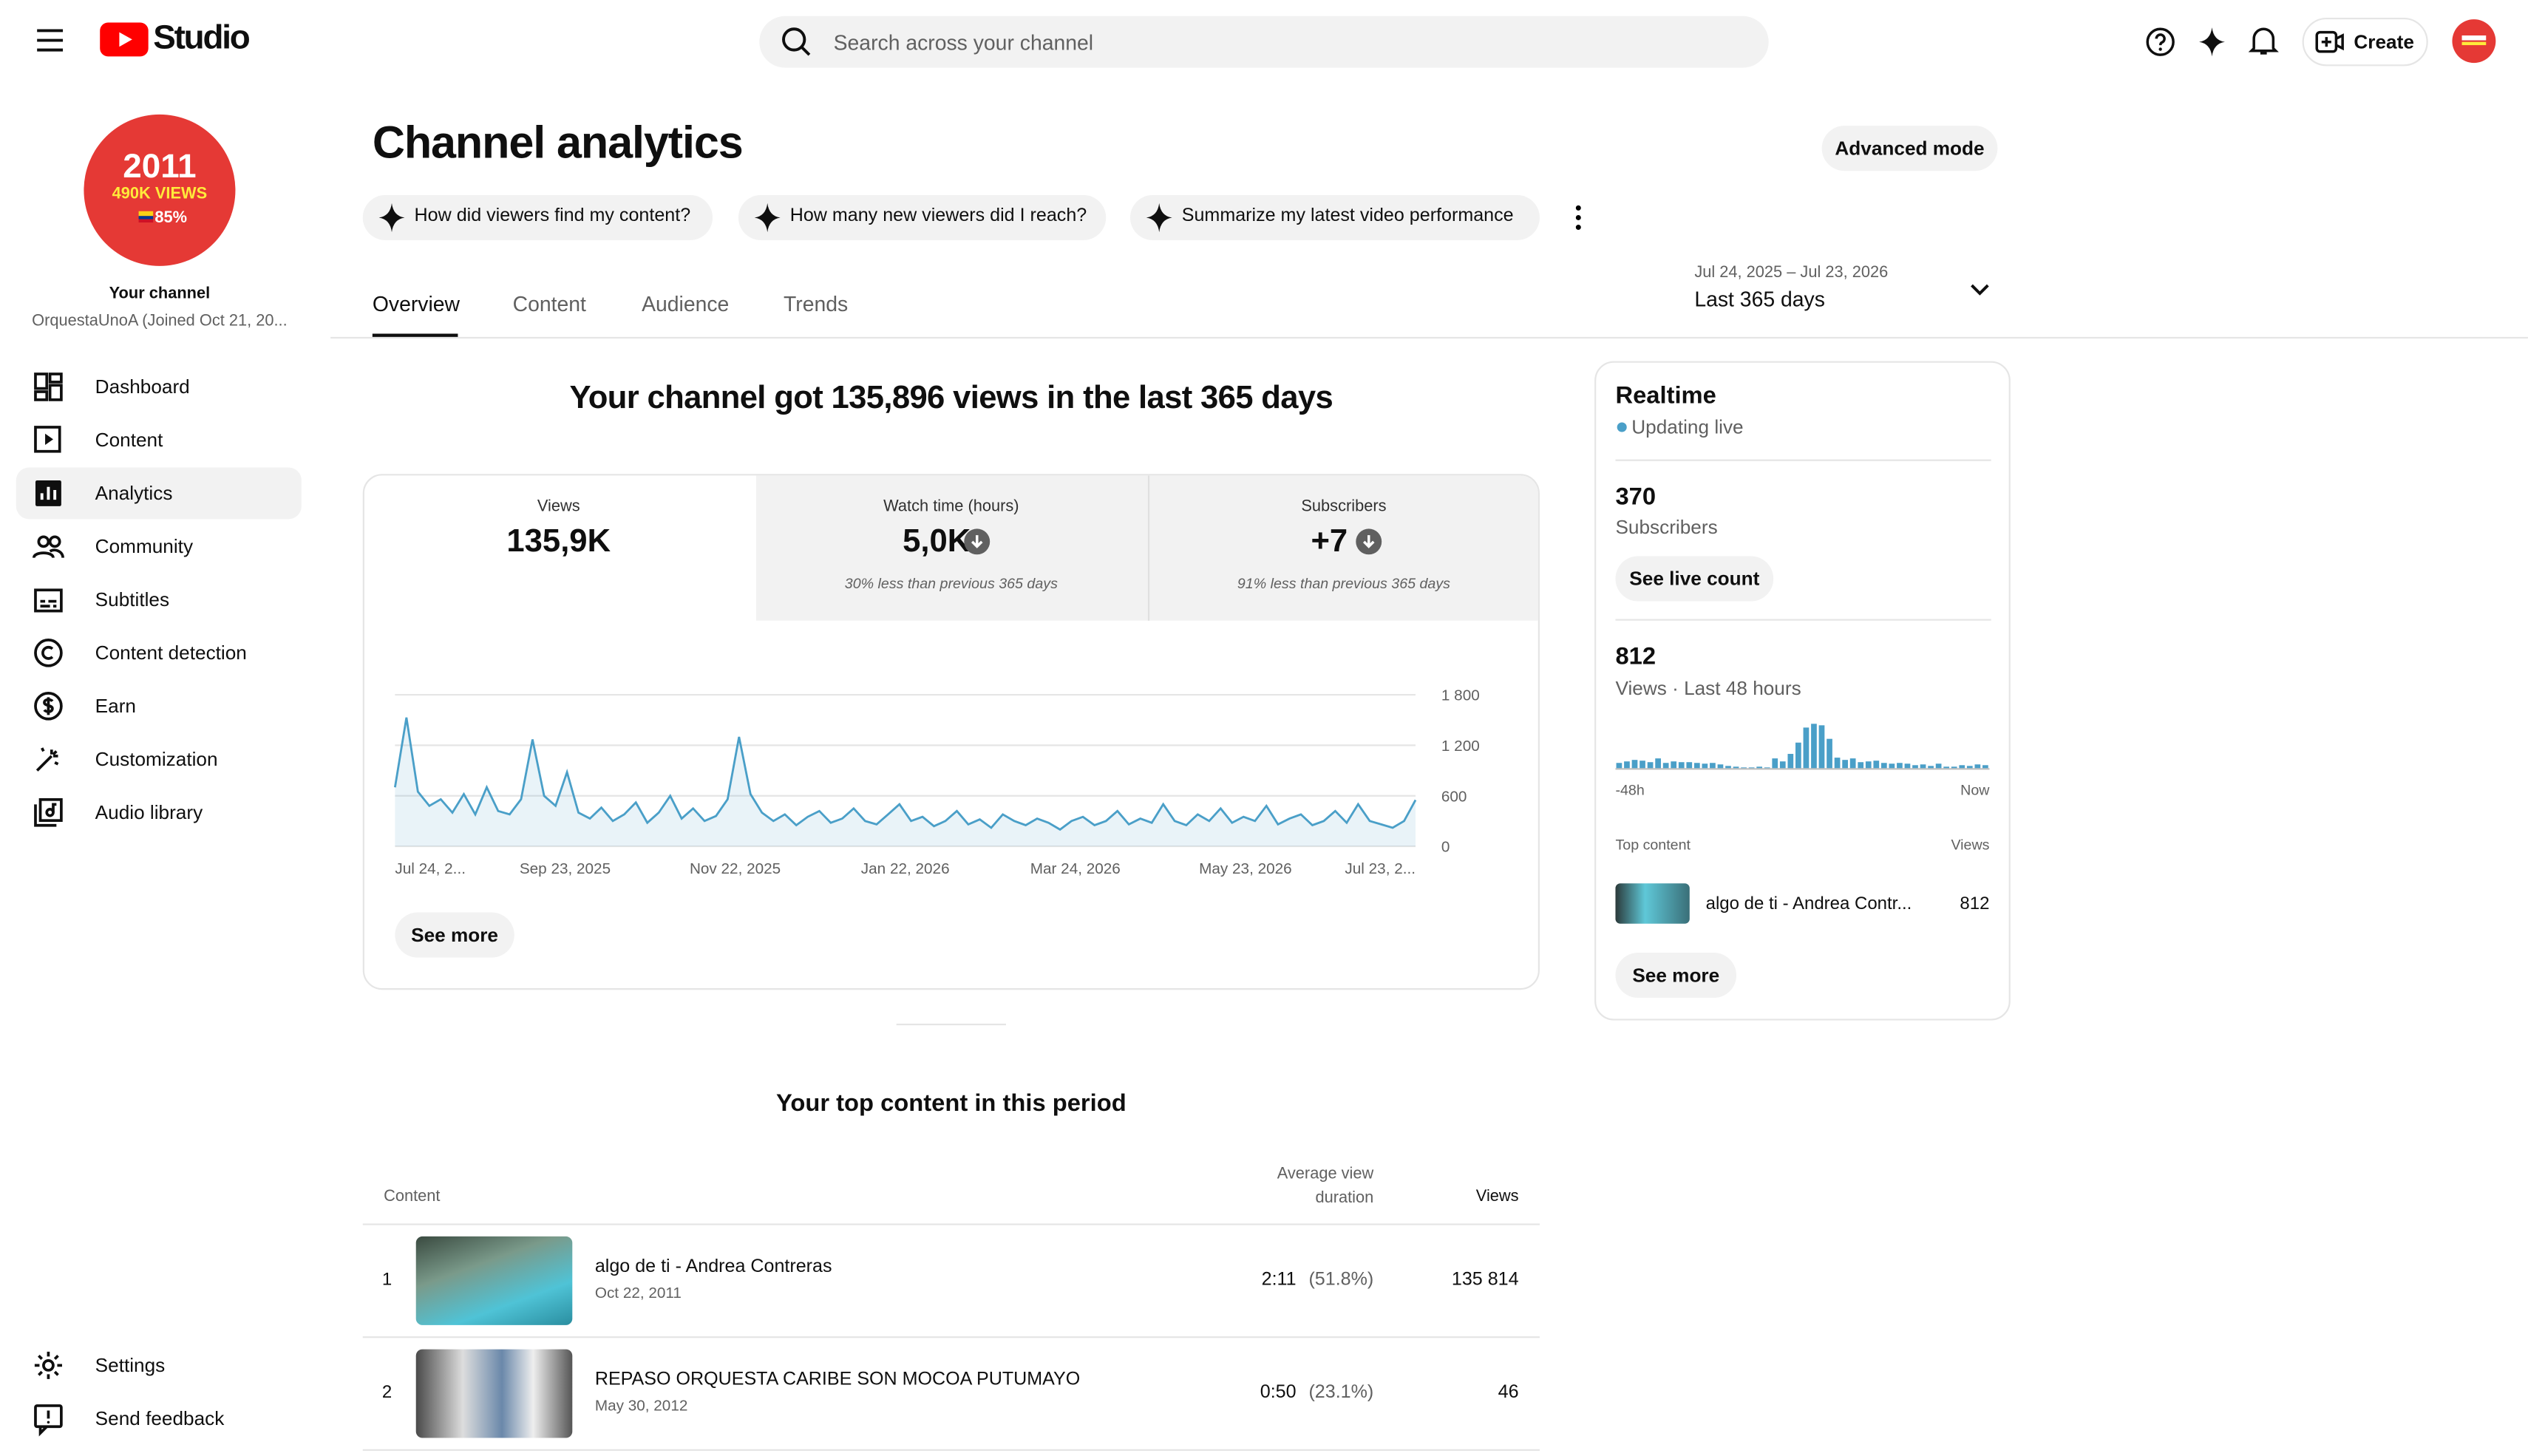 This screenshot has width=2528, height=1456. I want to click on more-icon, so click(1579, 218).